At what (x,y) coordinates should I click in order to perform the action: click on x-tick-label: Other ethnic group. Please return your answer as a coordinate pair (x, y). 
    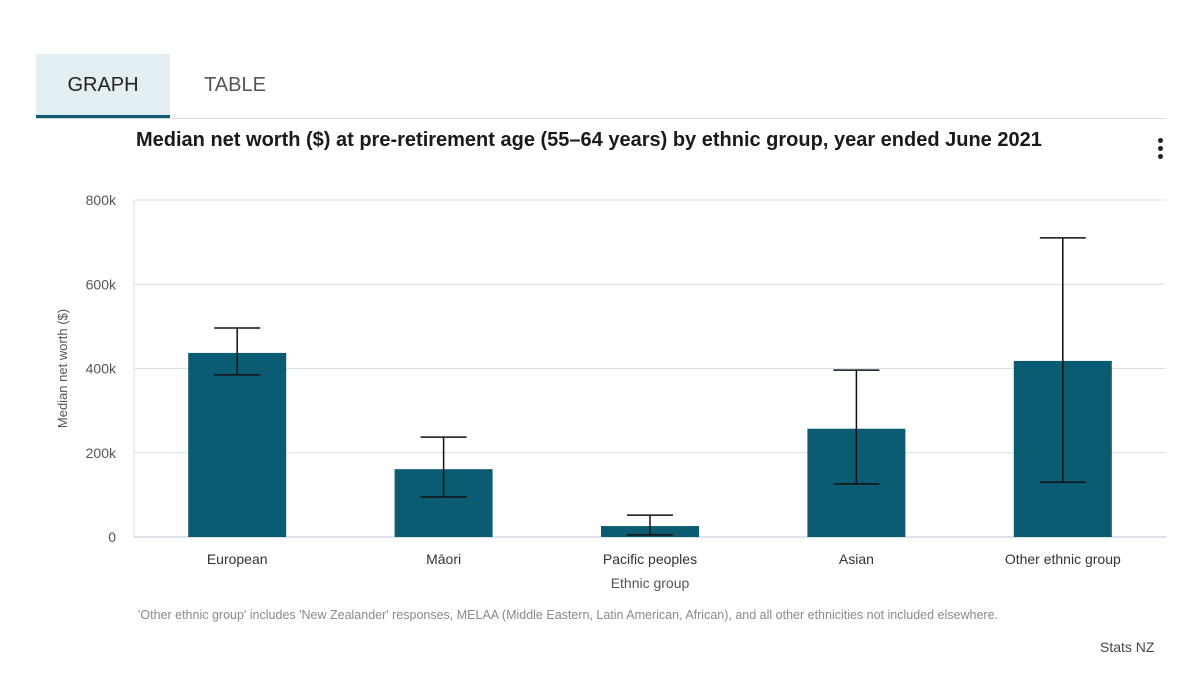
    Looking at the image, I should click on (1063, 559).